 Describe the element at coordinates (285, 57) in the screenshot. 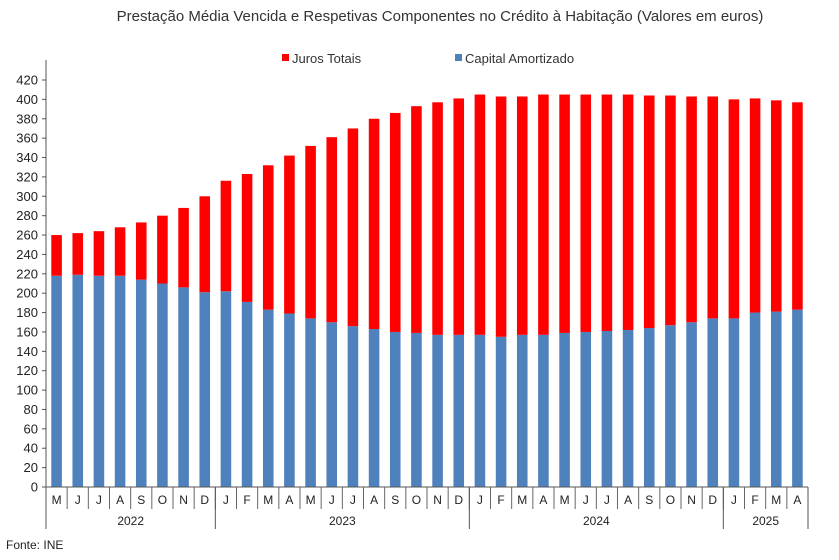

I see `legend-swatch-juros-totais` at that location.